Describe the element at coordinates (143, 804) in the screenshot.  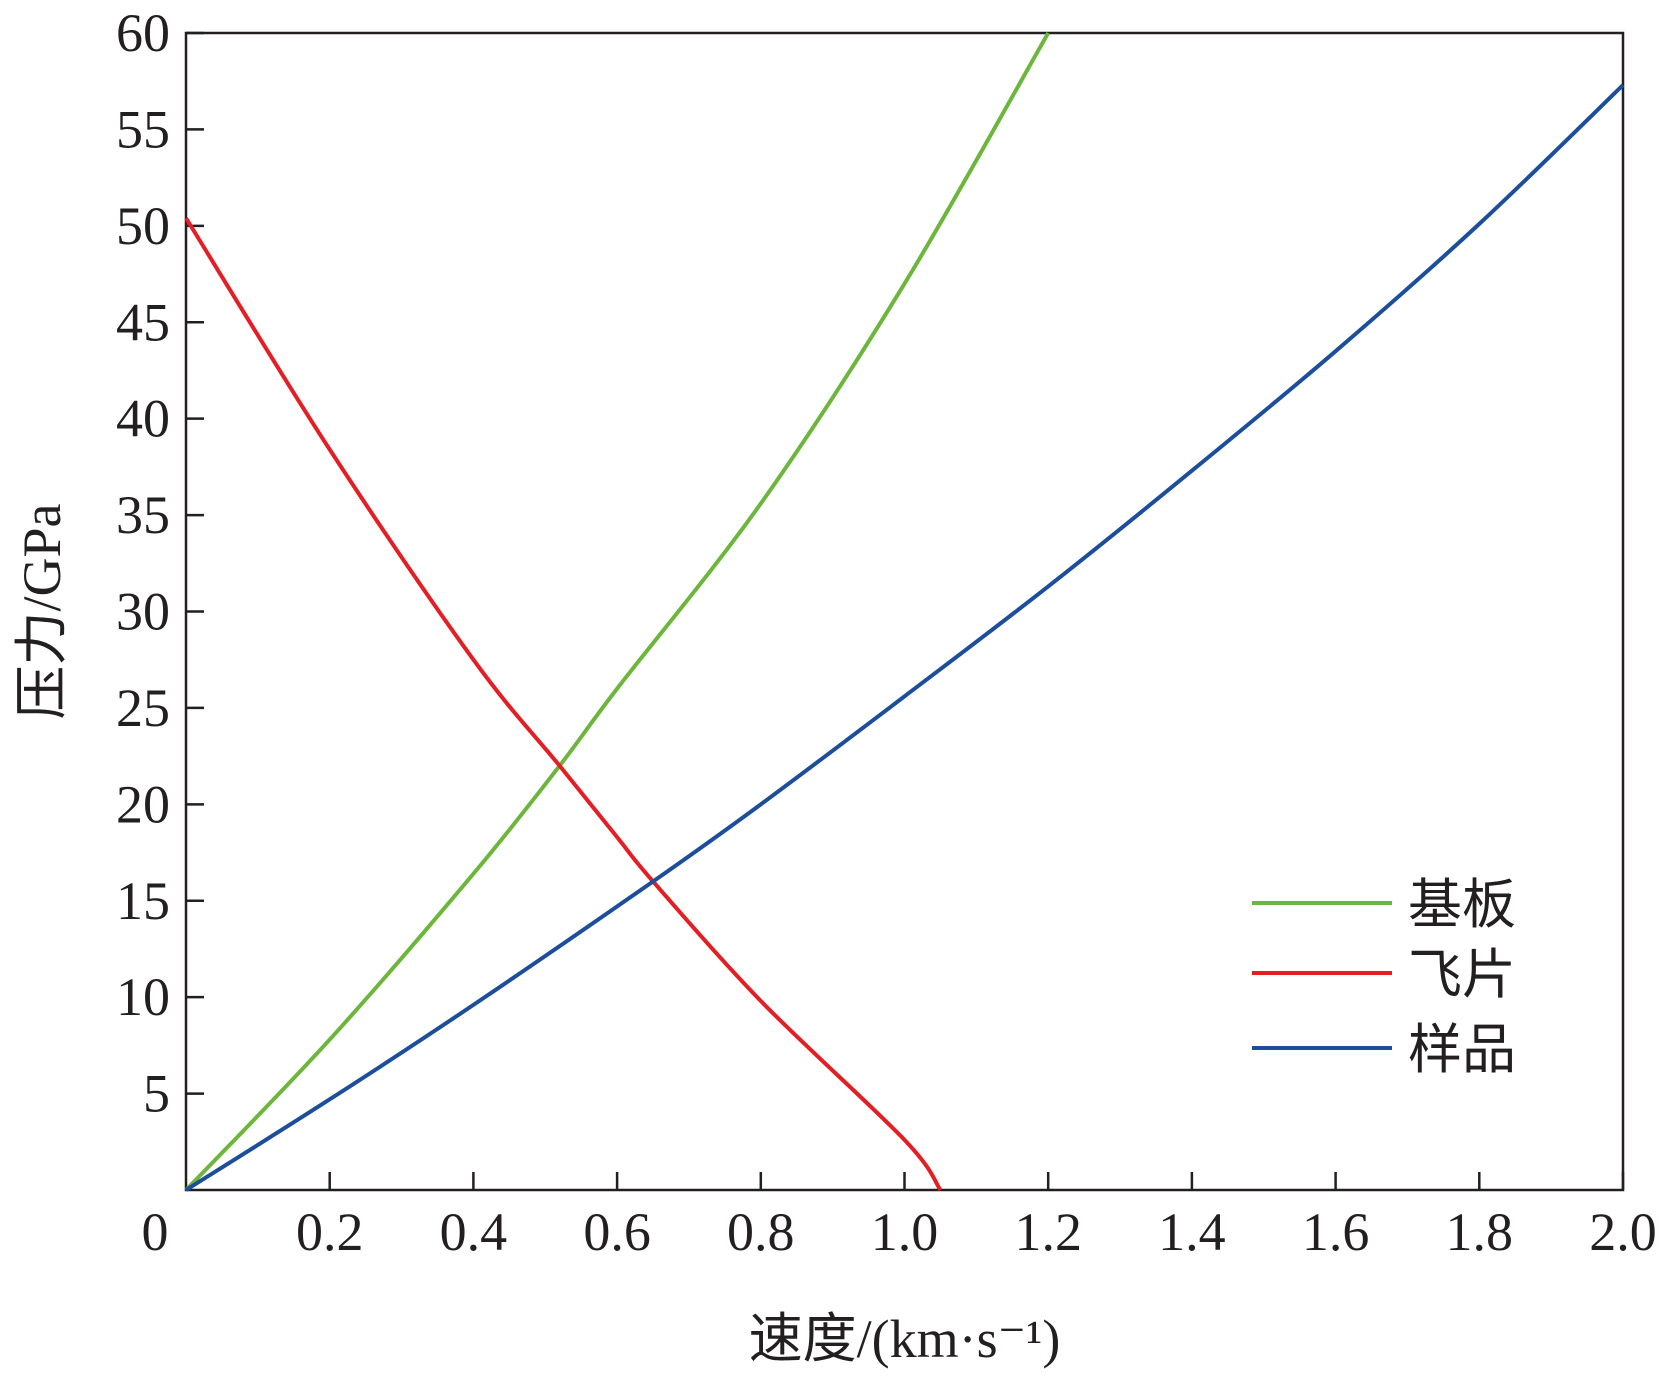
I see `y-tick-label: 20` at that location.